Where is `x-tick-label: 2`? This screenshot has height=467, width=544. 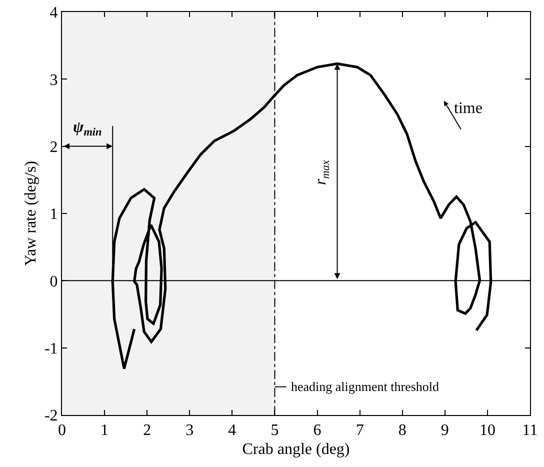
x-tick-label: 2 is located at coordinates (147, 431).